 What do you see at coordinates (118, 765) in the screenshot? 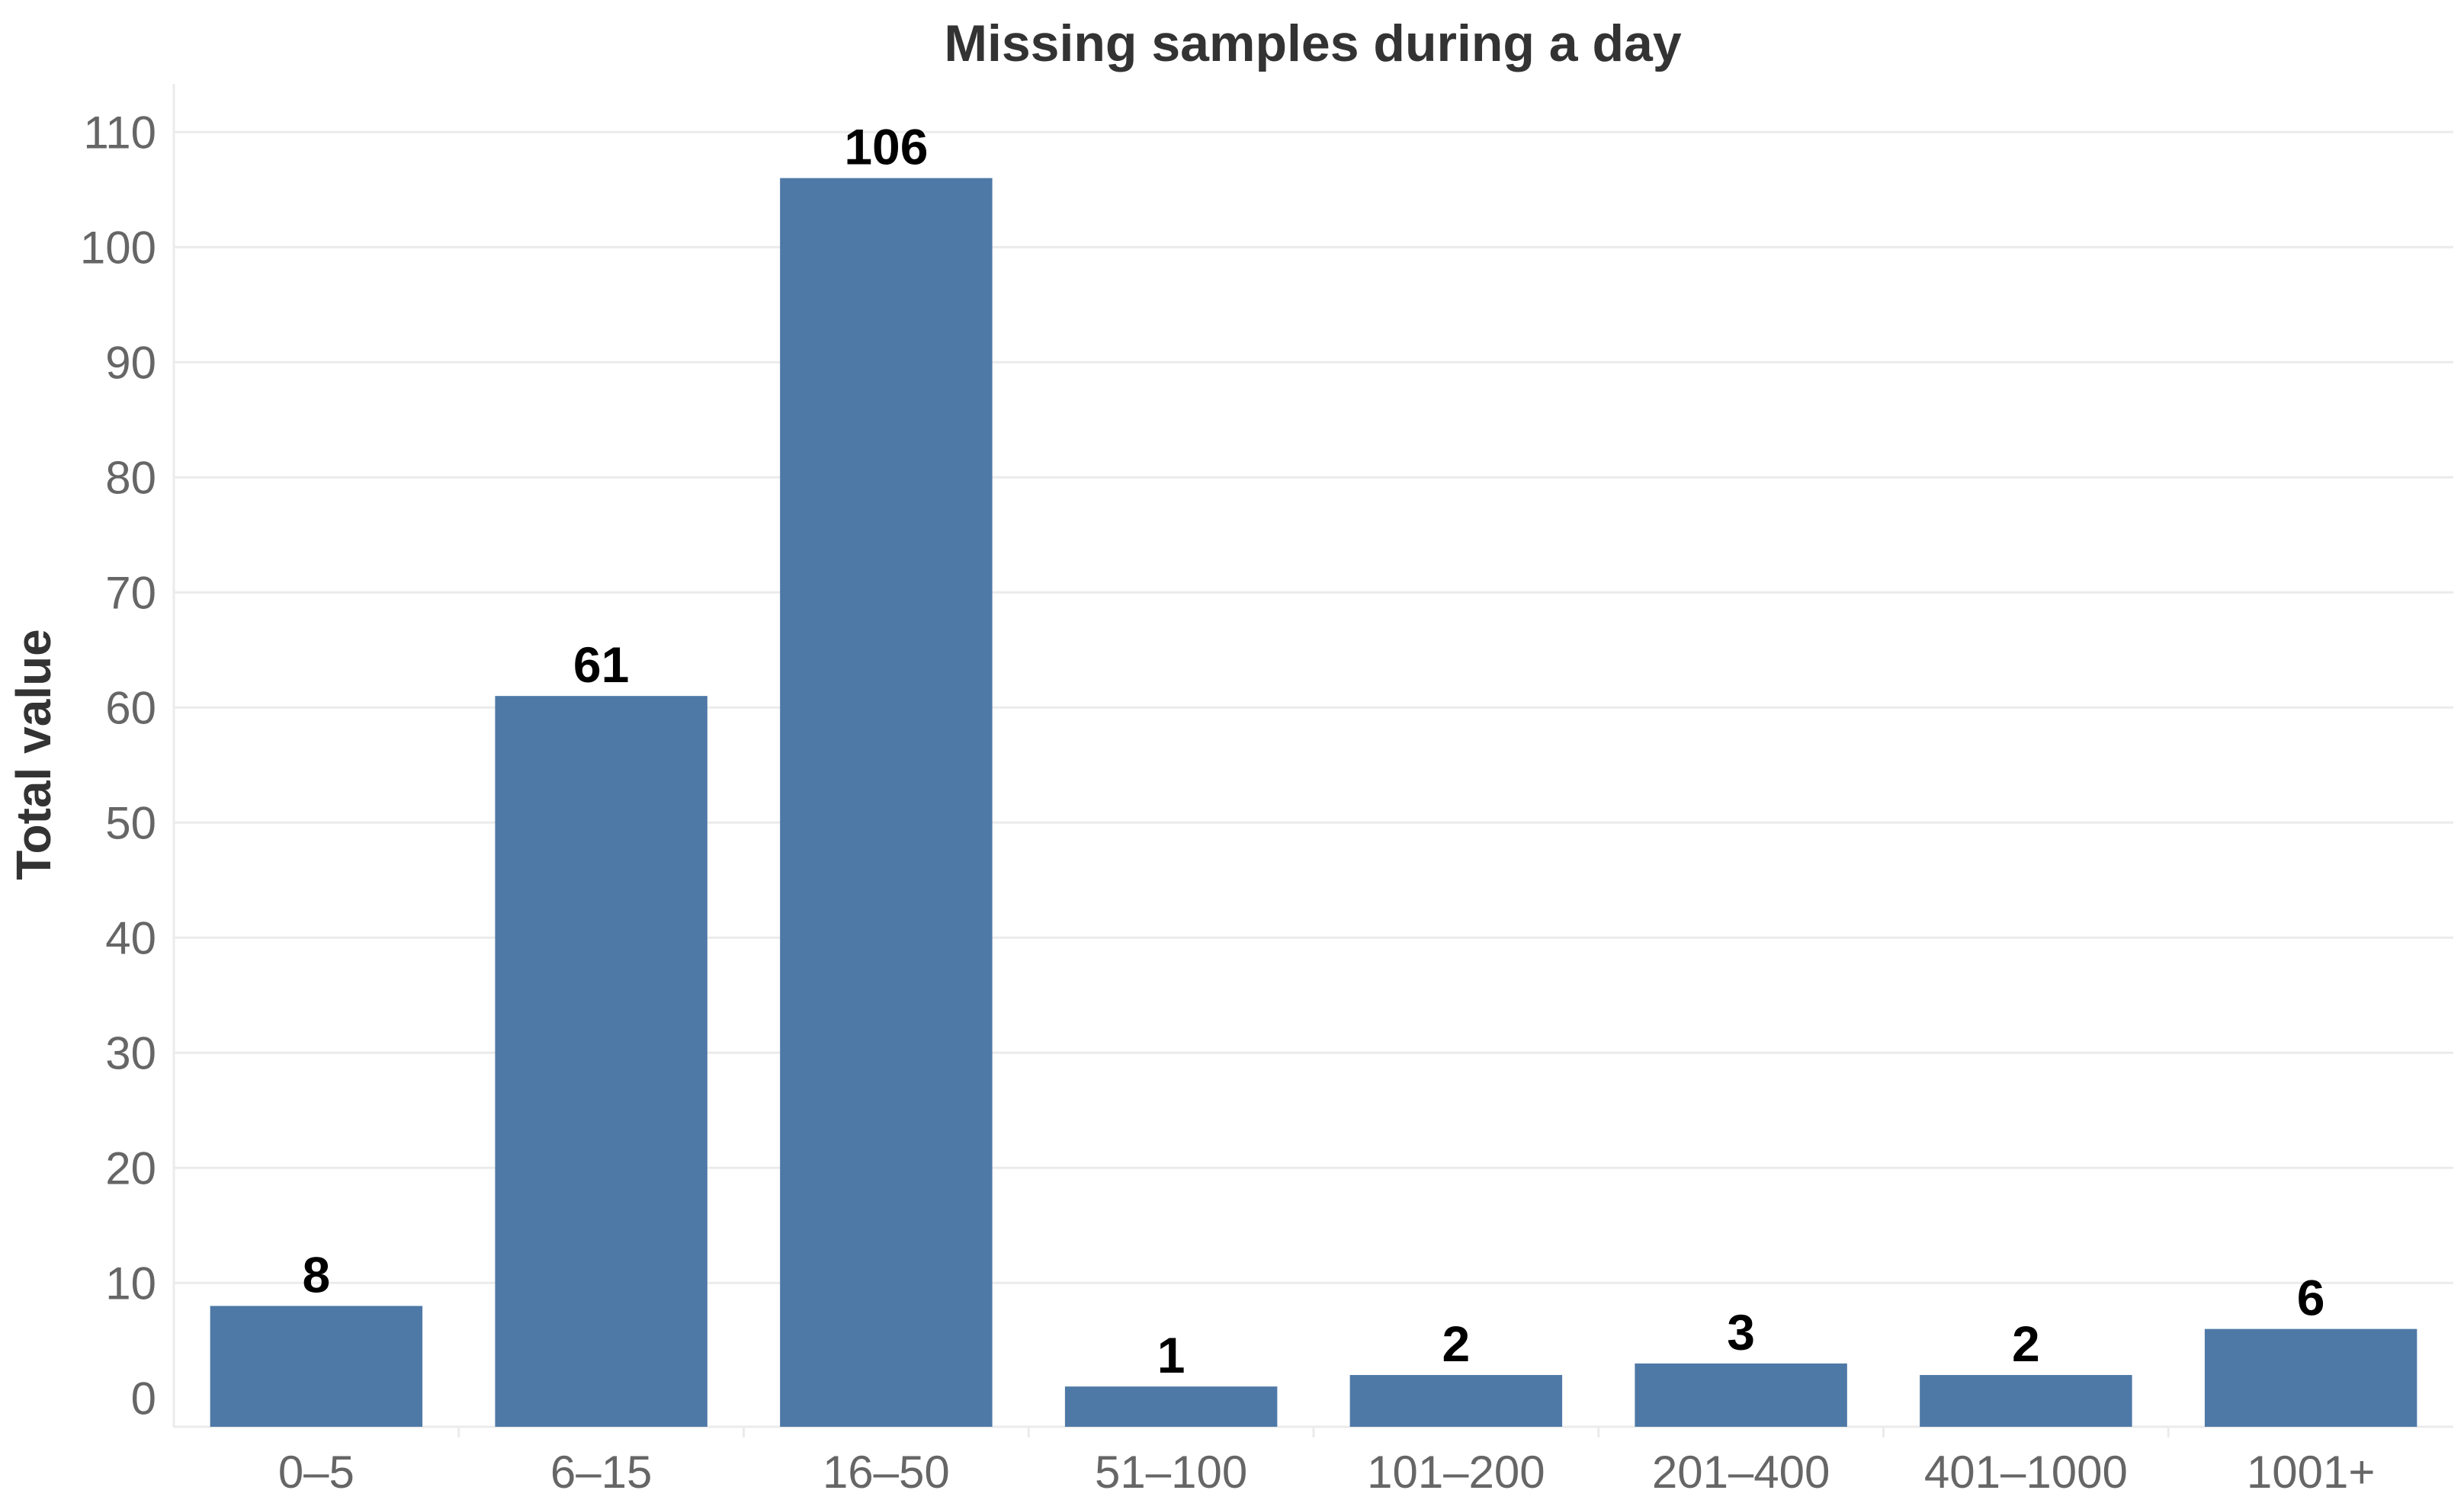
I see `y-axis-ticks: 0 10 20 30 40 50 60 70 80 90 100 110` at bounding box center [118, 765].